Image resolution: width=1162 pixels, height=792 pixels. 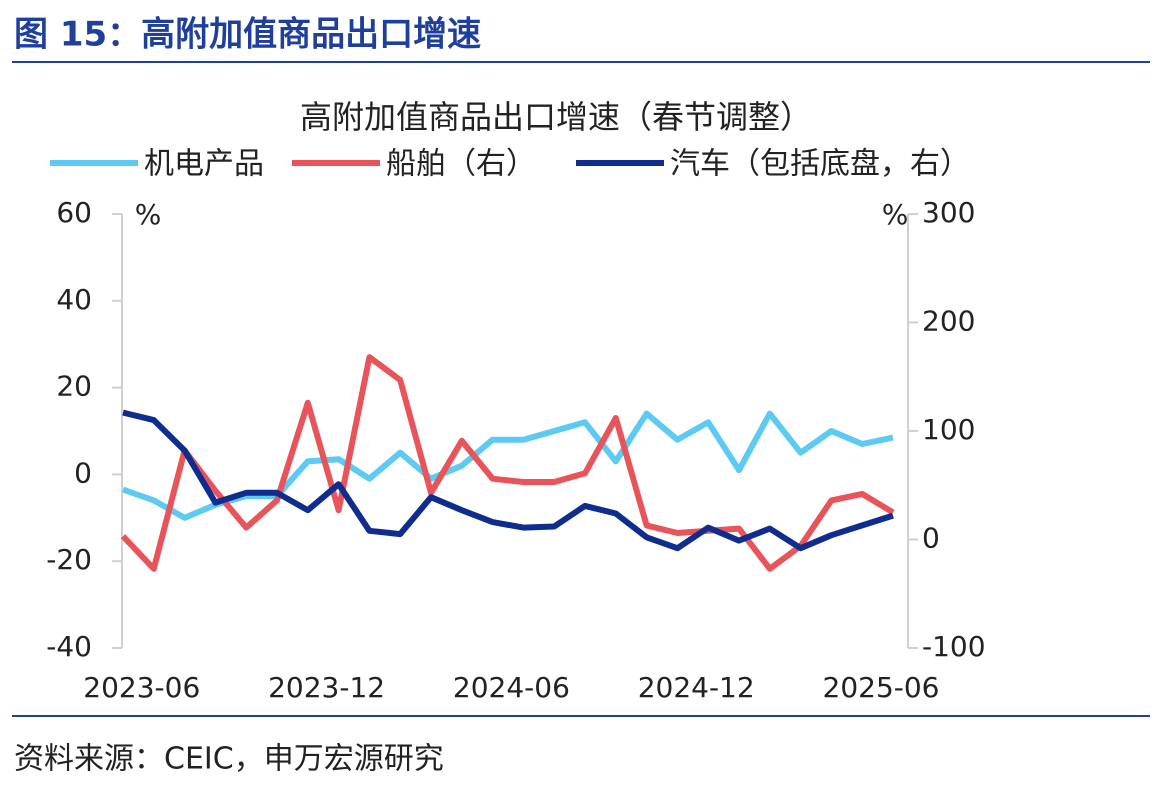 What do you see at coordinates (247, 35) in the screenshot?
I see `header-title: 图 15：高附加值商品出口增速` at bounding box center [247, 35].